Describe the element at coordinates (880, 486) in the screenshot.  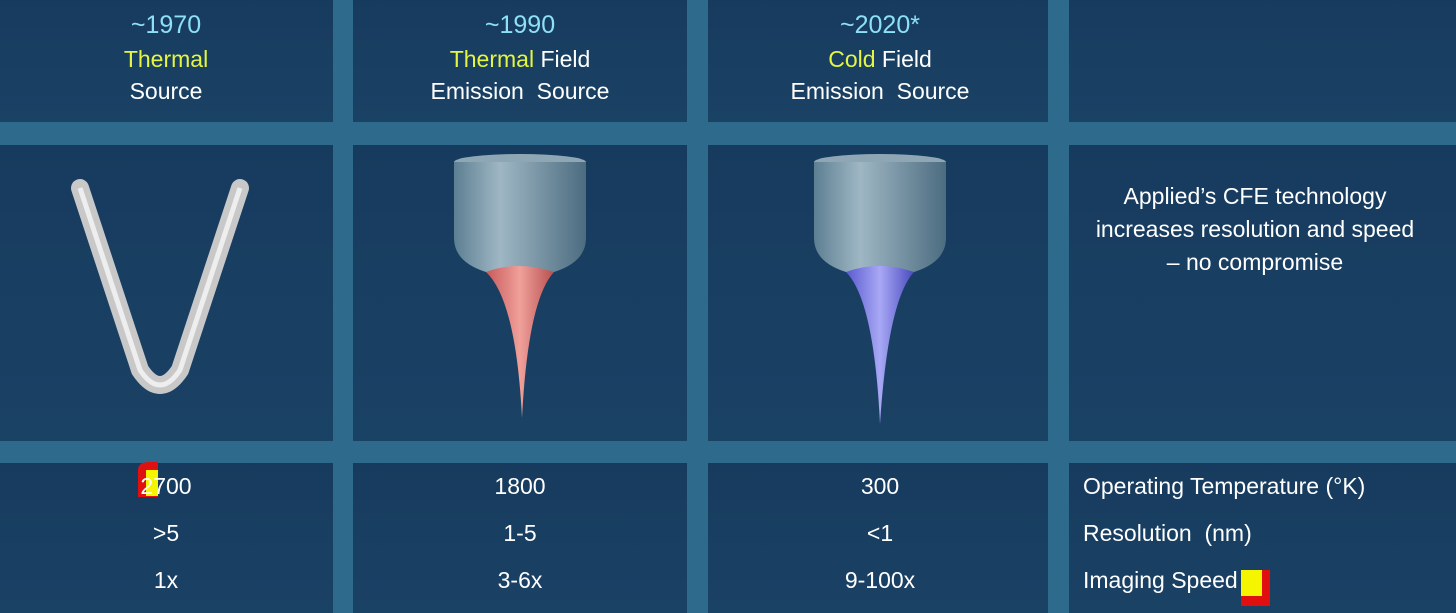
I see `value: 300` at that location.